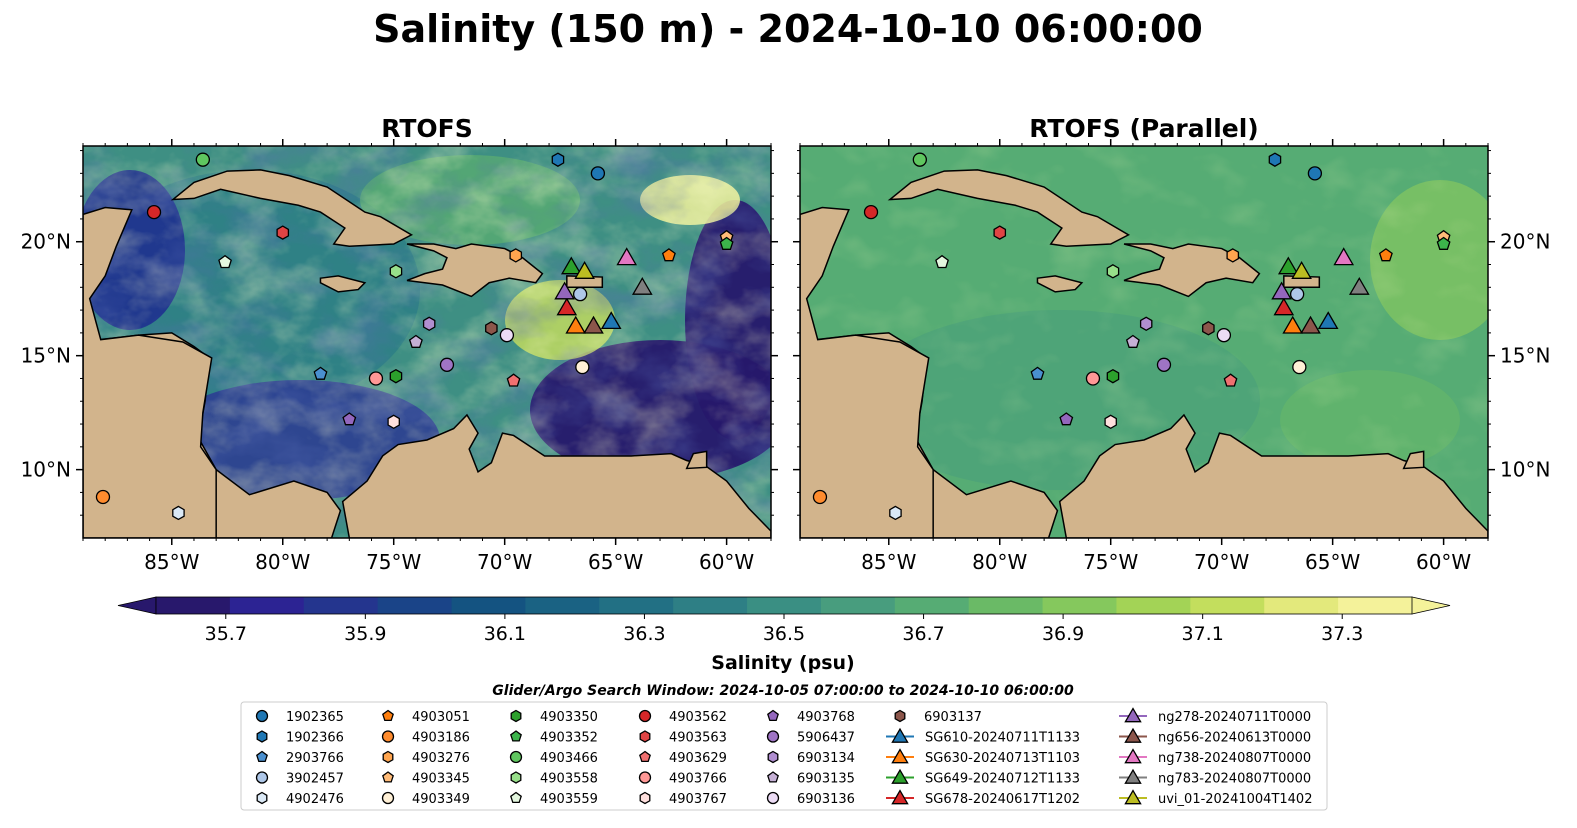  I want to click on colorbar: 35.7 35.9 36.1 36.3 36.5 36.7 36.9 37.1 37.3, so click(784, 620).